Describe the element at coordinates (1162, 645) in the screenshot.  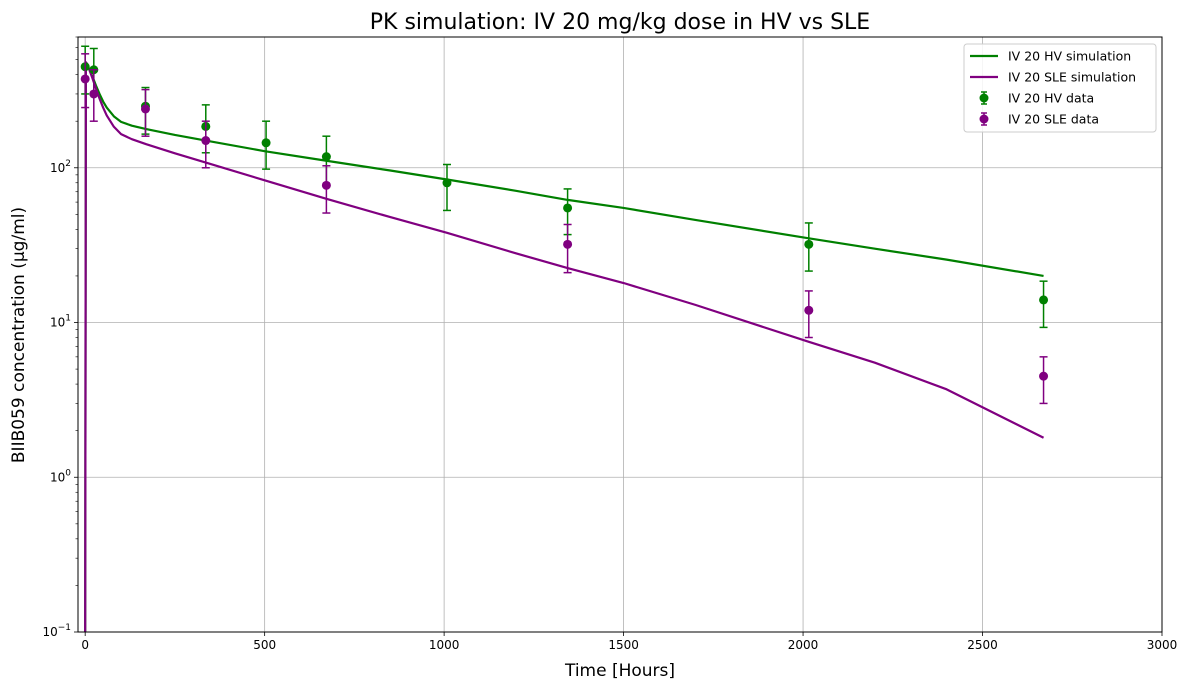
I see `x-tick-label: 3000` at that location.